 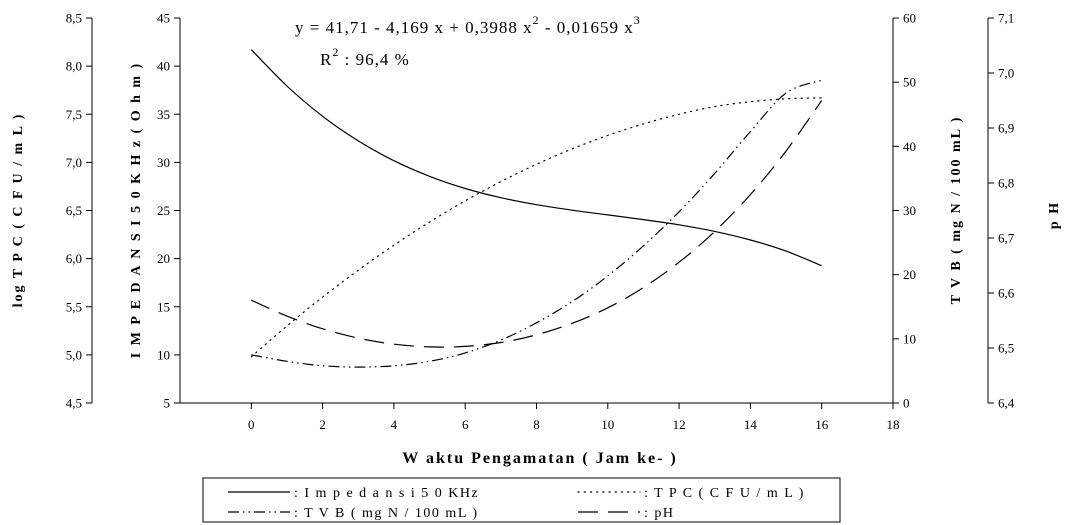 What do you see at coordinates (607, 424) in the screenshot?
I see `x-tick-label: 10` at bounding box center [607, 424].